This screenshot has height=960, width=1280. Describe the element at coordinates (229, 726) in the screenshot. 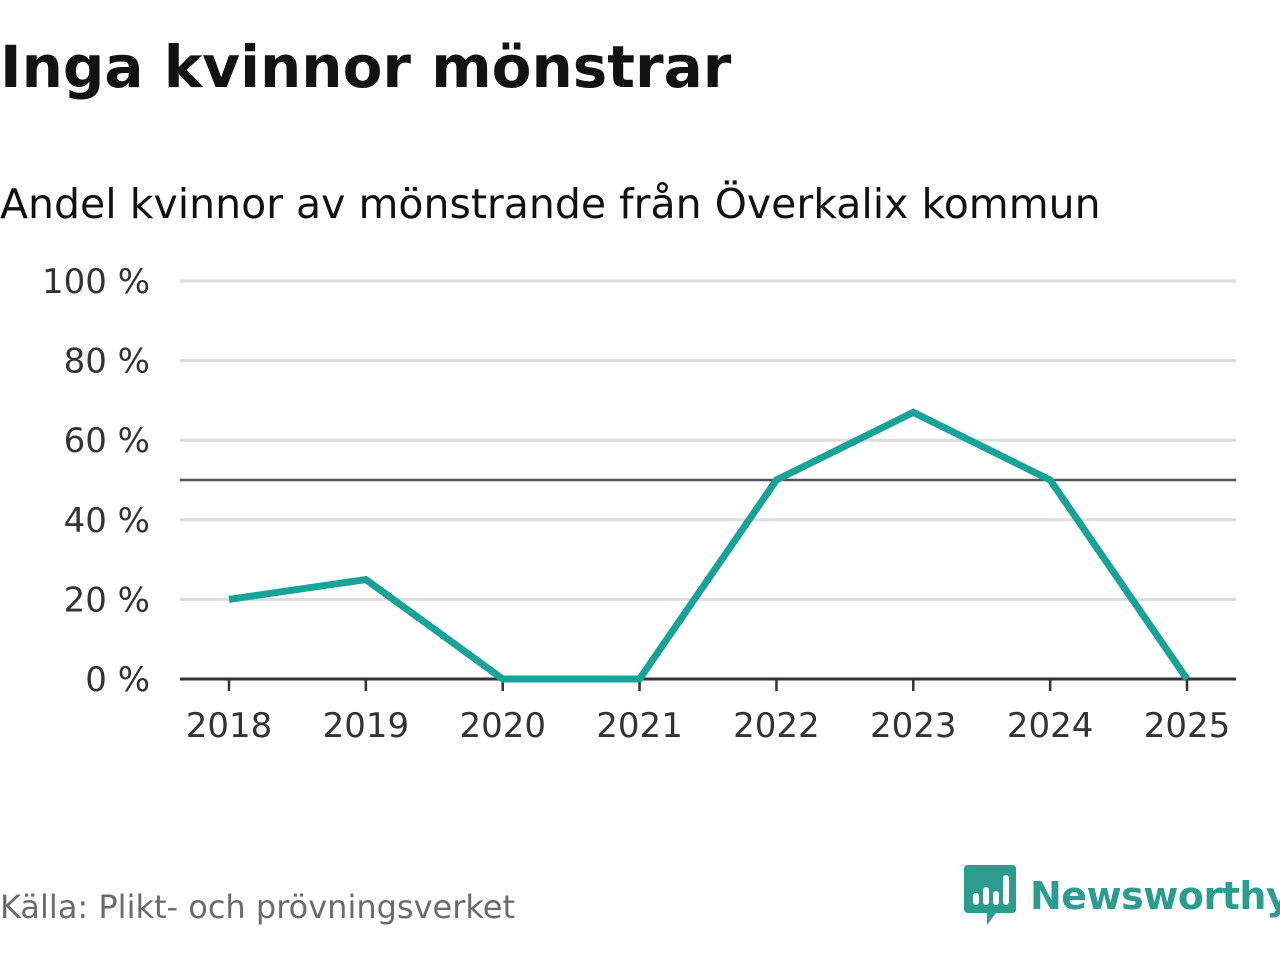

I see `x-tick-label: 2018` at that location.